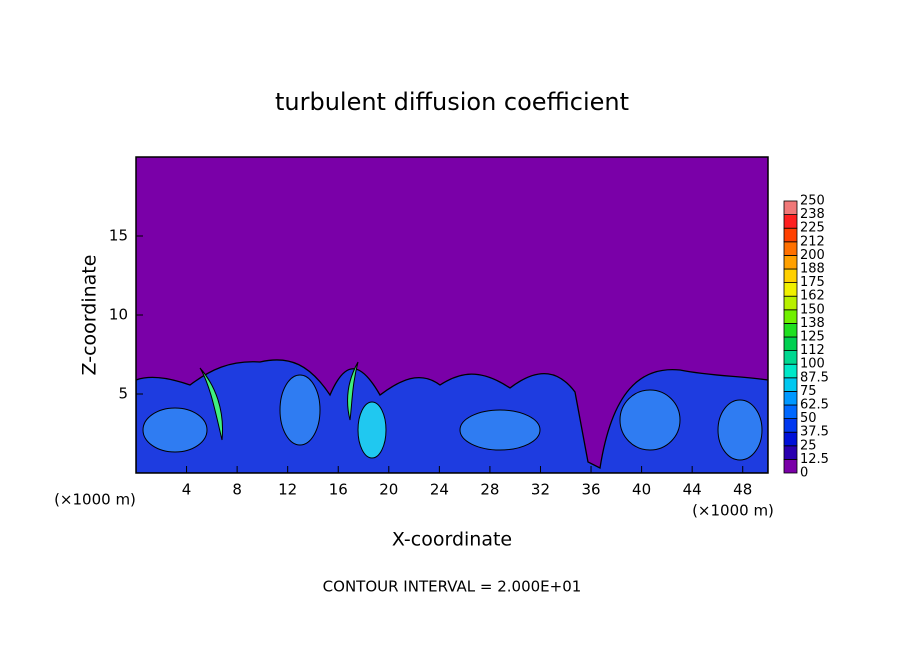  Describe the element at coordinates (812, 323) in the screenshot. I see `colorbar-label: 138` at that location.